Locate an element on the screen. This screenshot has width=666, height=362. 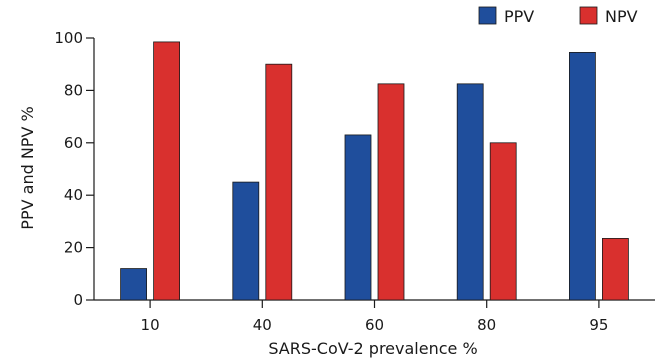
x-tick-label: 10 is located at coordinates (150, 325).